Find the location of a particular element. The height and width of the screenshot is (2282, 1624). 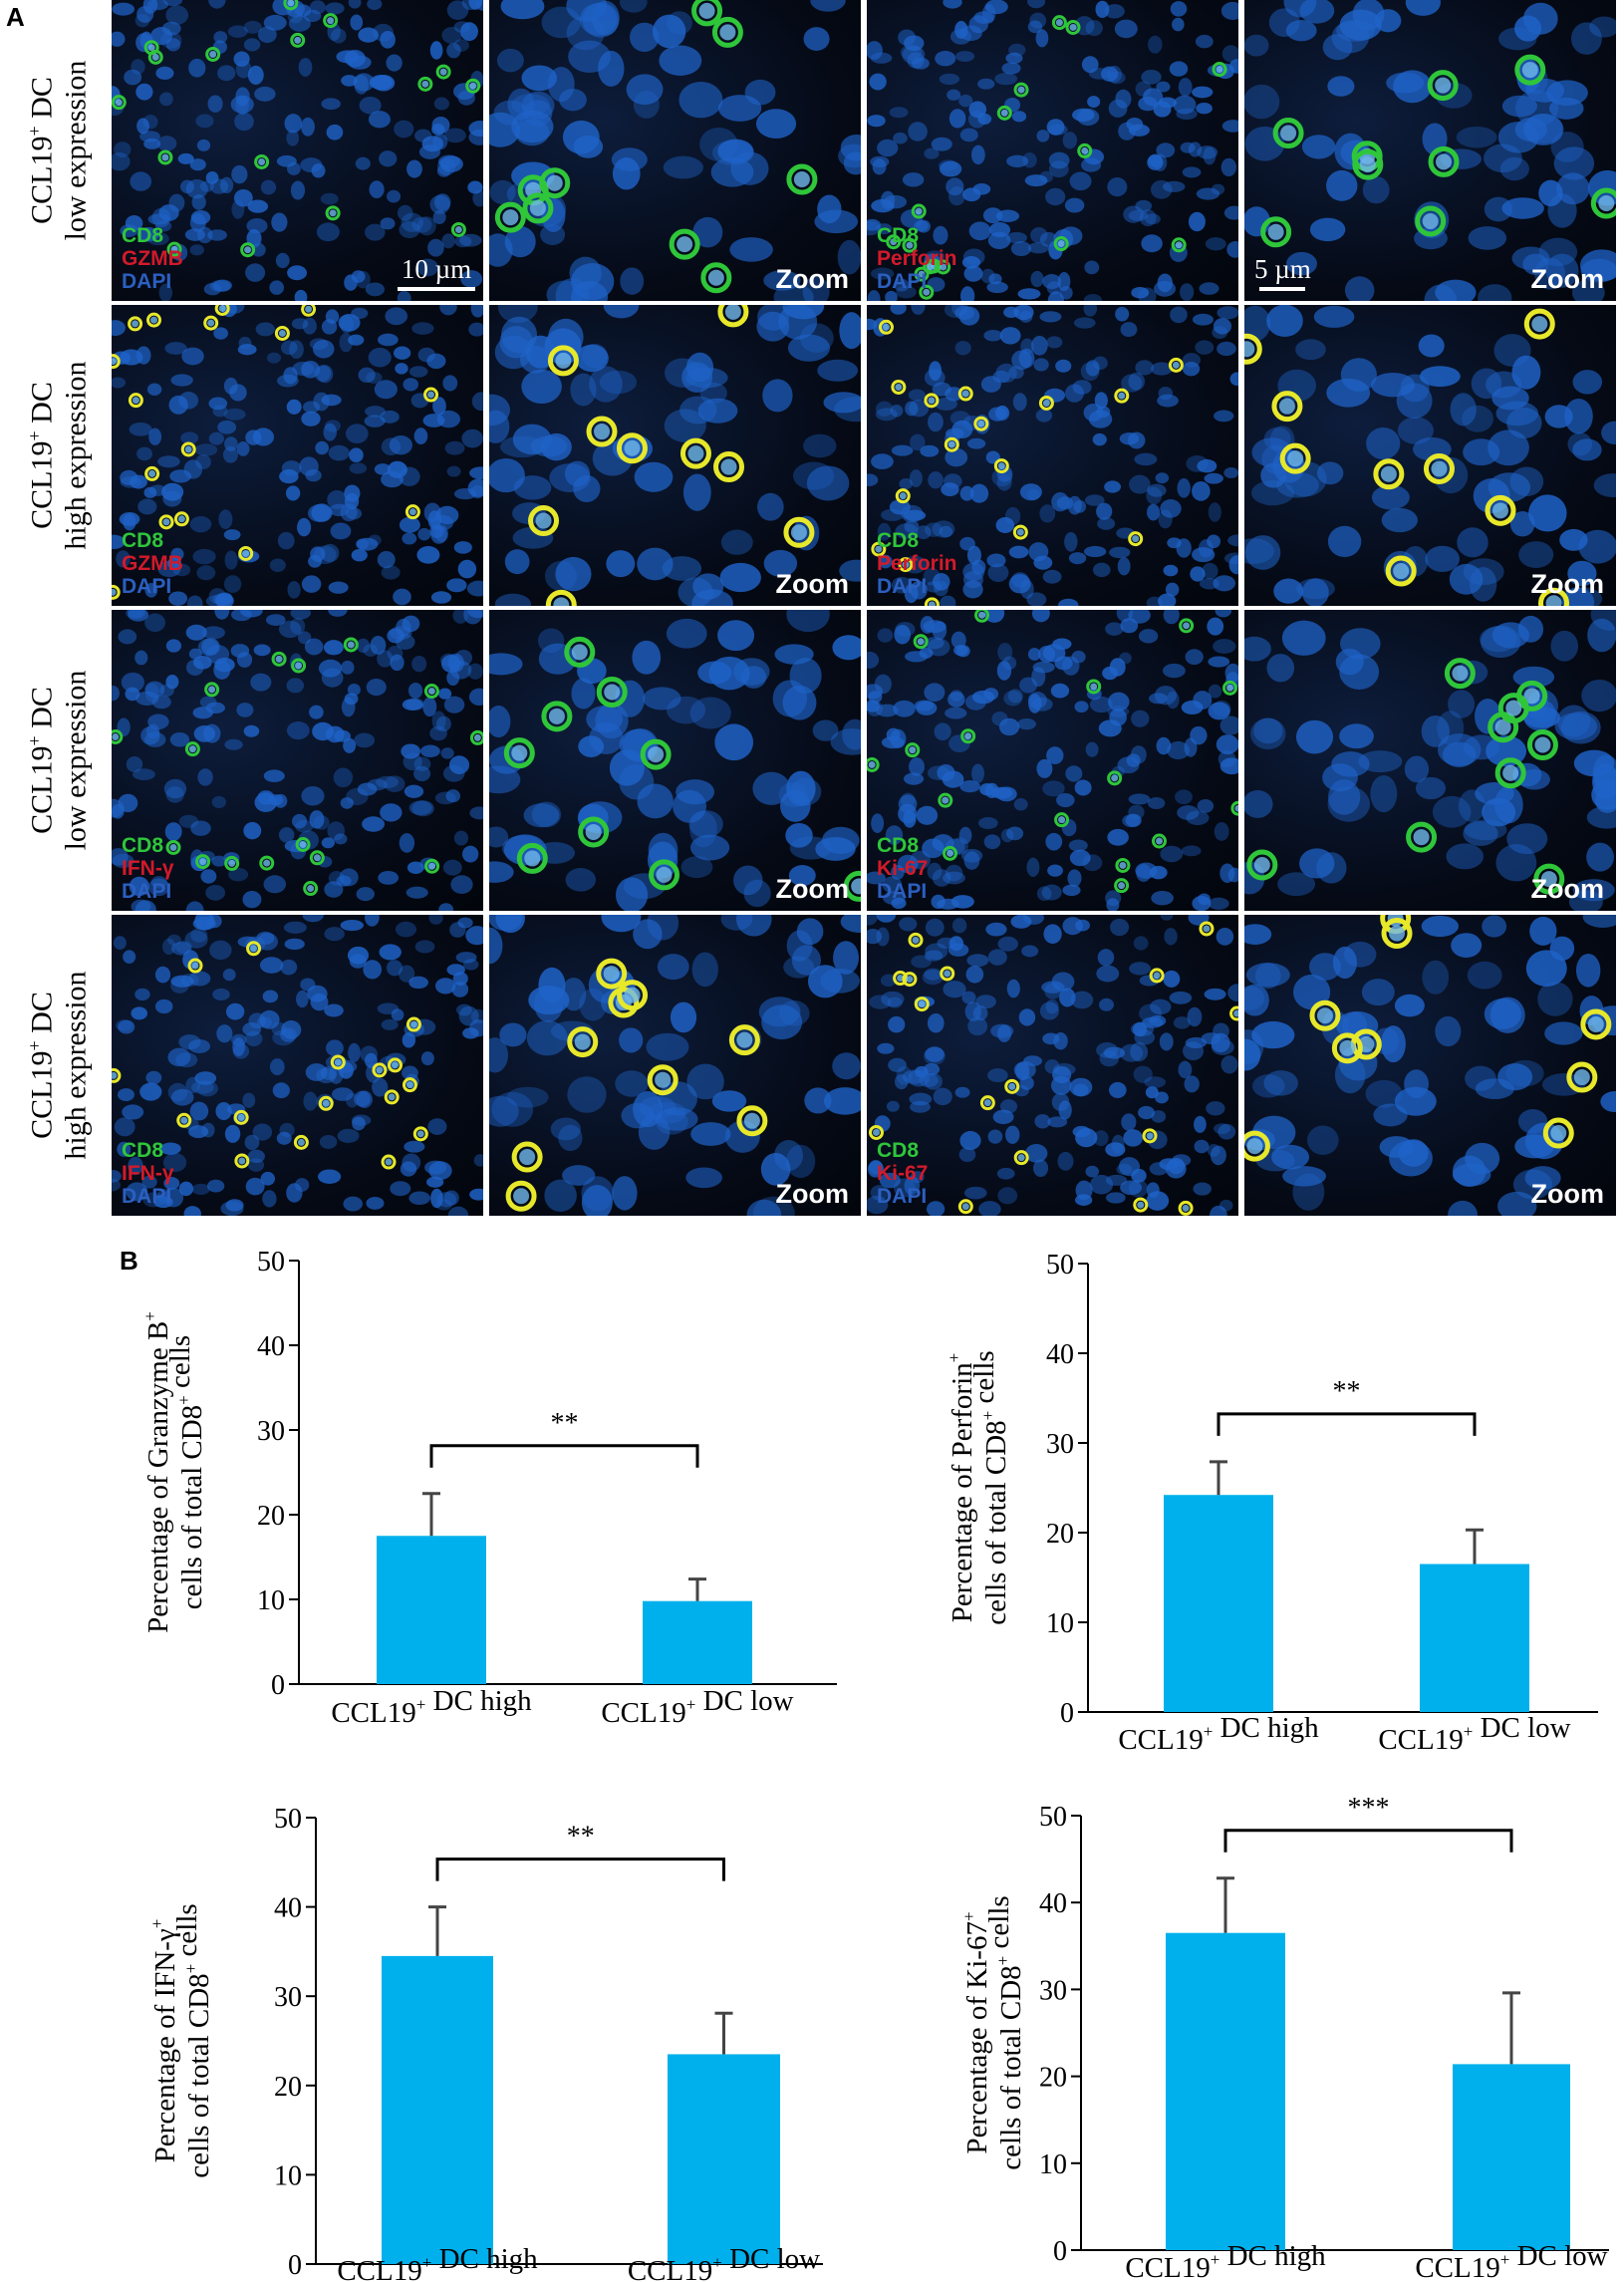

micrograph-tile: CD8 IFN-γ DAPI is located at coordinates (298, 760).